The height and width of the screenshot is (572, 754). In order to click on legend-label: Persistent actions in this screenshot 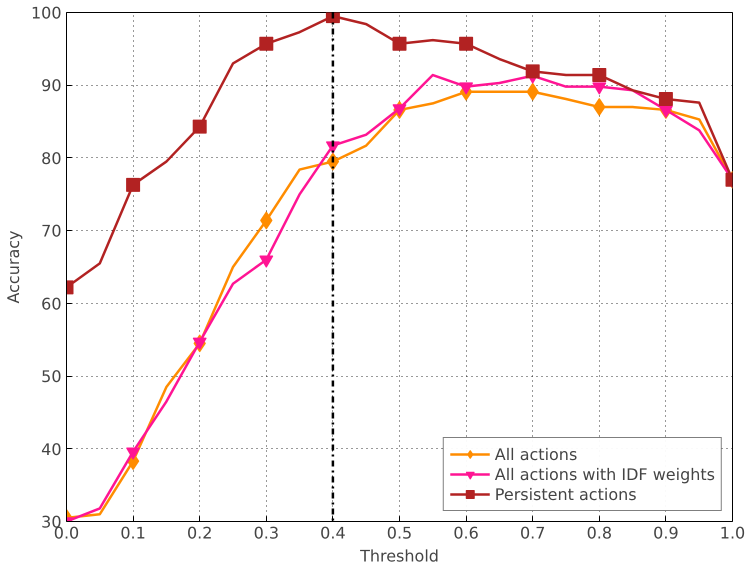, I will do `click(565, 494)`.